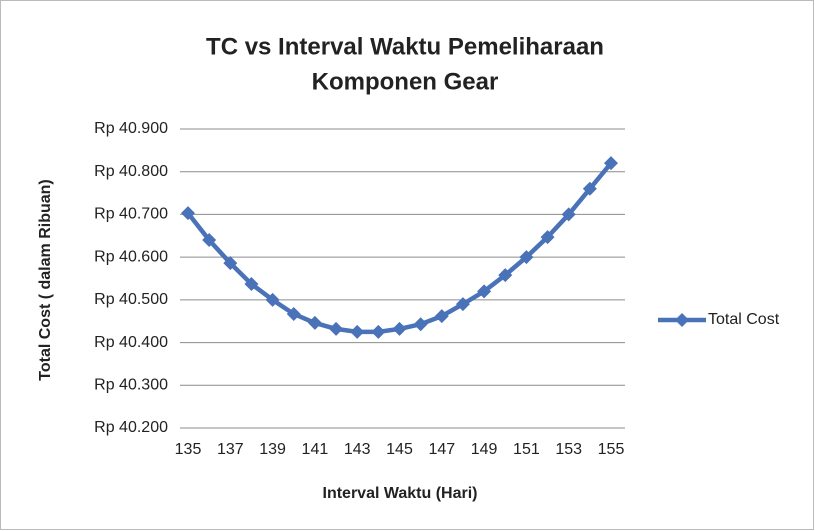 Image resolution: width=815 pixels, height=531 pixels. I want to click on y-tick-label: Rp 40.200, so click(131, 427).